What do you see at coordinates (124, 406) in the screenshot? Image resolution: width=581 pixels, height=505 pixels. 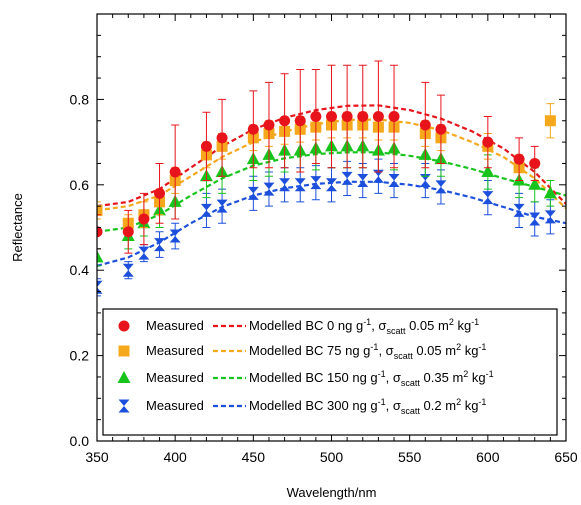 I see `s3-legend-marker` at bounding box center [124, 406].